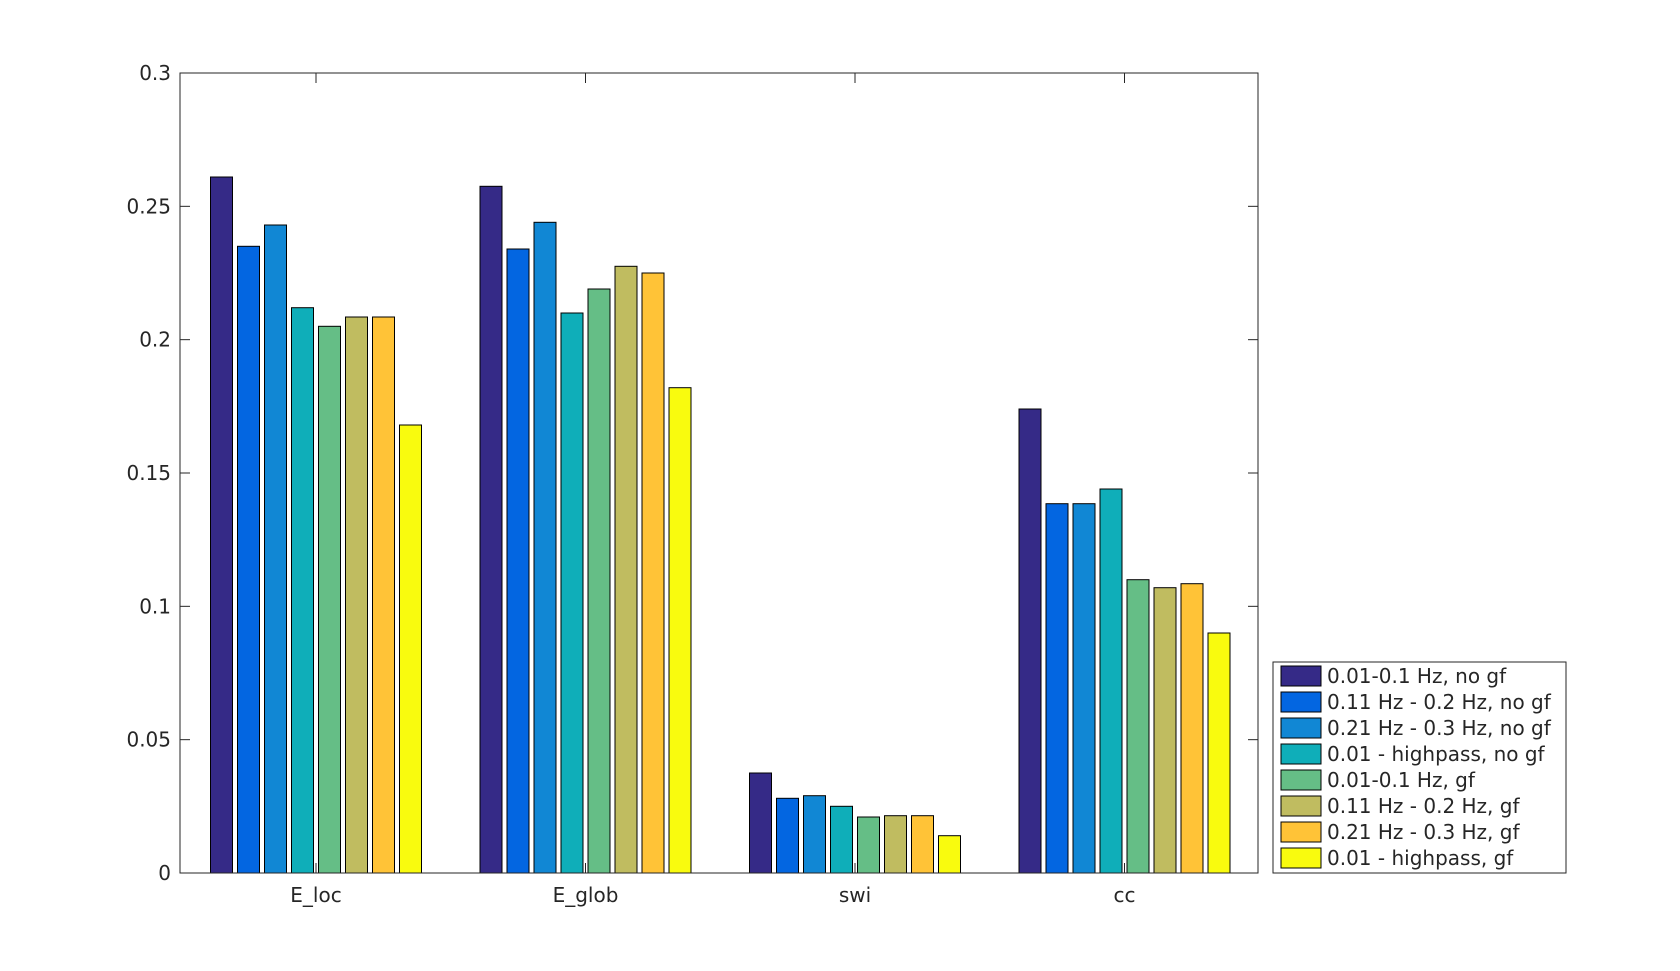  What do you see at coordinates (1436, 754) in the screenshot?
I see `legend-label-series-4: 0.01 - highpass, no gf` at bounding box center [1436, 754].